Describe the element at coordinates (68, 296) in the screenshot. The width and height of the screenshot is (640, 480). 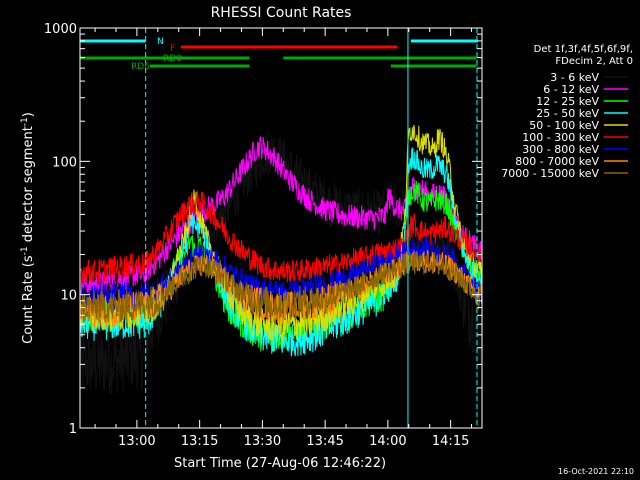
I see `y-tick-label-1: 10` at that location.